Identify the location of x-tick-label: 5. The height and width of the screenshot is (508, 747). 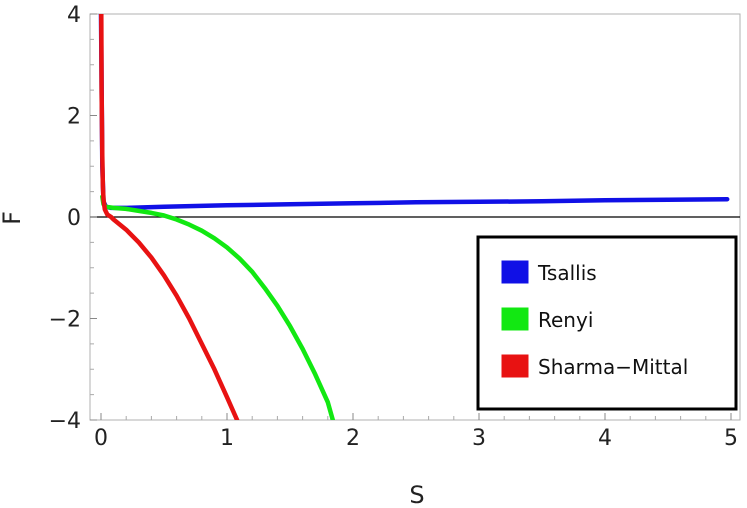
(731, 438).